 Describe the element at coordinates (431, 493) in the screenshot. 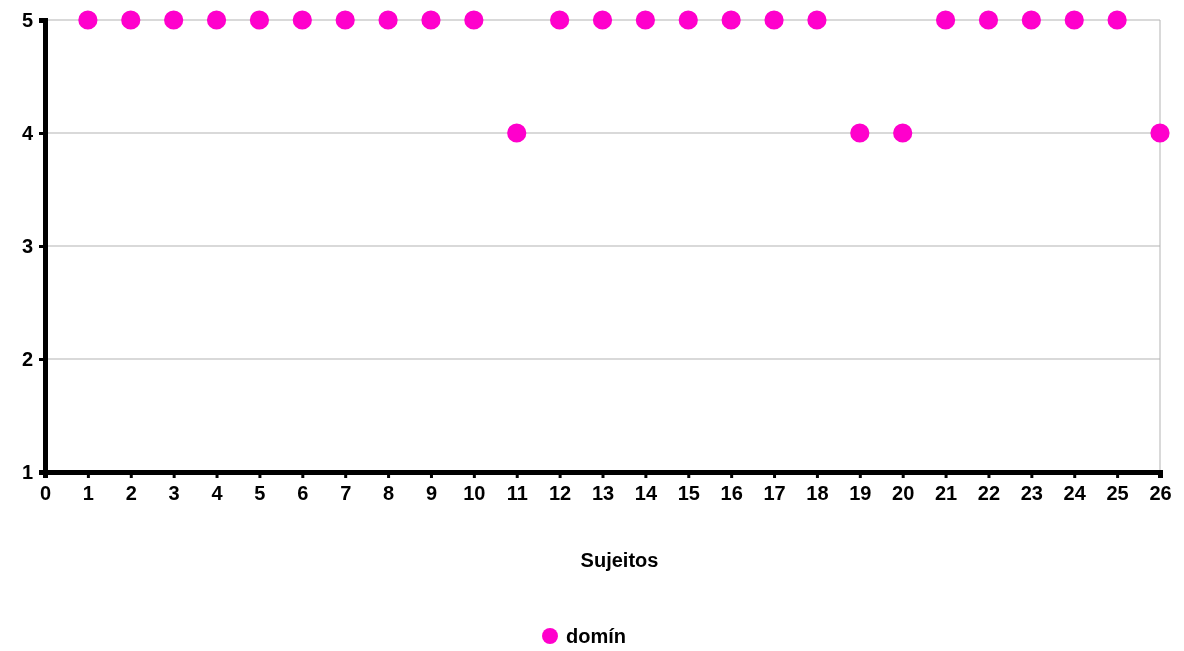

I see `x-tick-label: 9` at that location.